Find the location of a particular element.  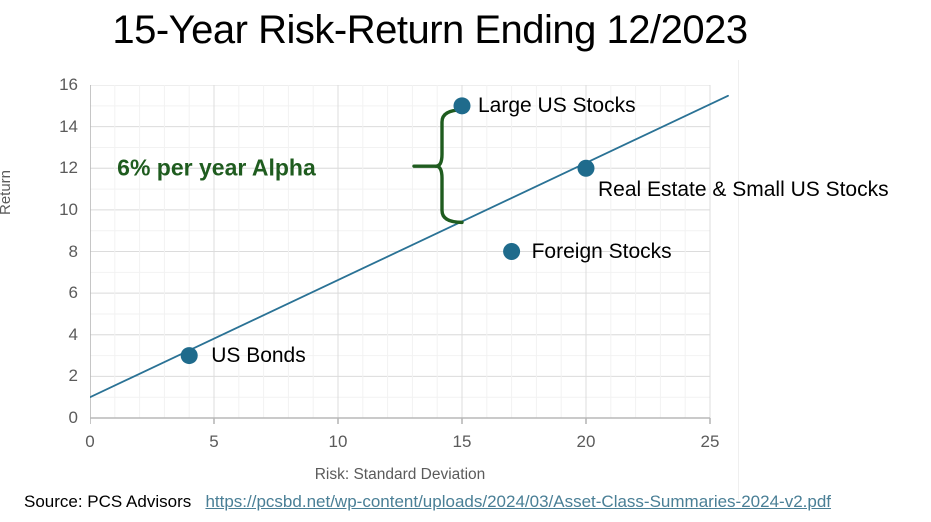

point-label: Foreign Stocks is located at coordinates (601, 251).